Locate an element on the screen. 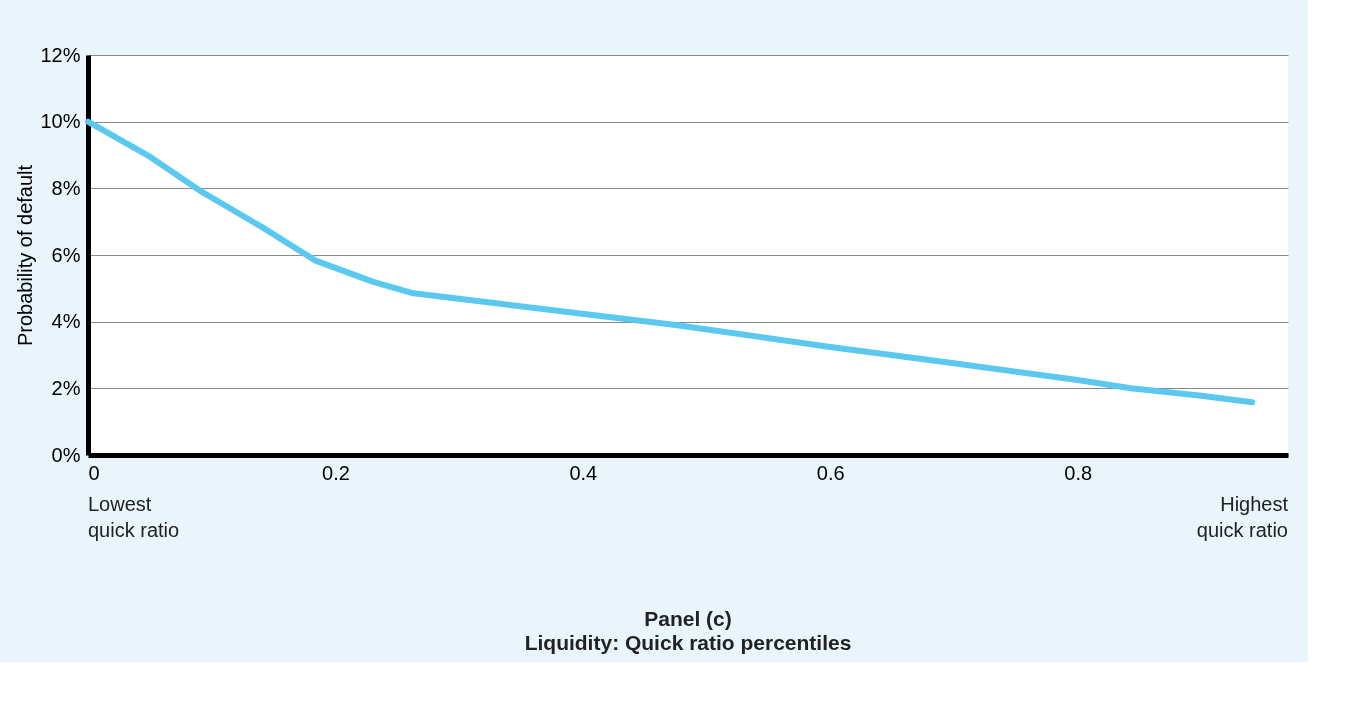  y-tick-label: 10% is located at coordinates (60, 121).